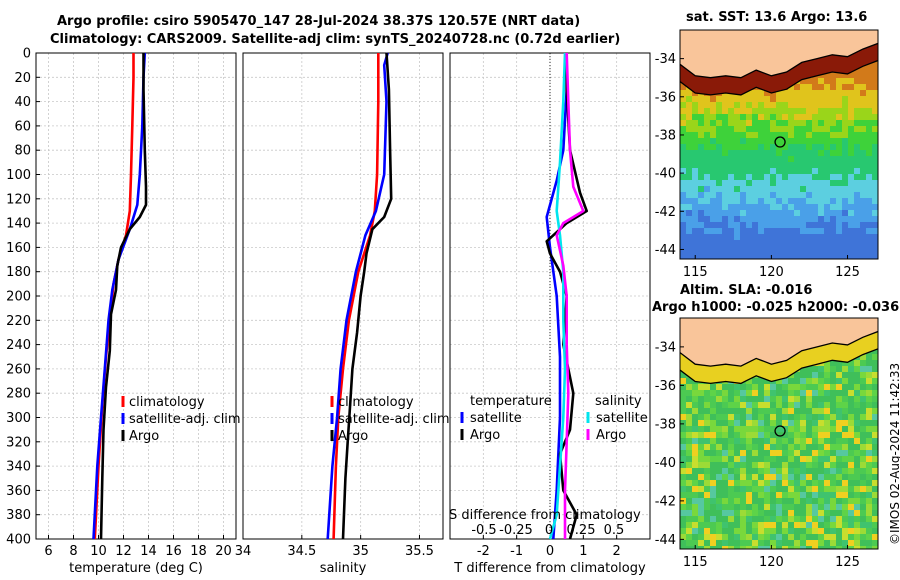  What do you see at coordinates (665, 347) in the screenshot?
I see `y-tick-label: -34` at bounding box center [665, 347].